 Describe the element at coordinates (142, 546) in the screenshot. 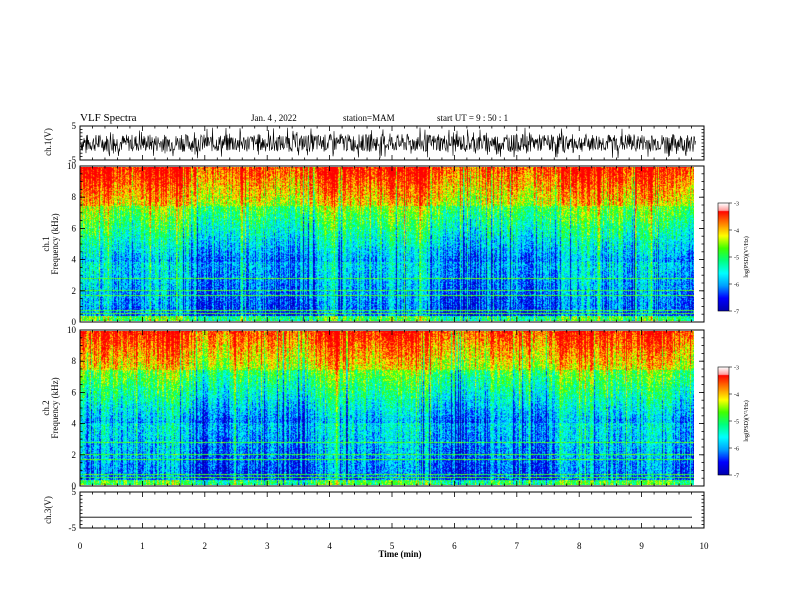

I see `x-tick-label: 1` at that location.